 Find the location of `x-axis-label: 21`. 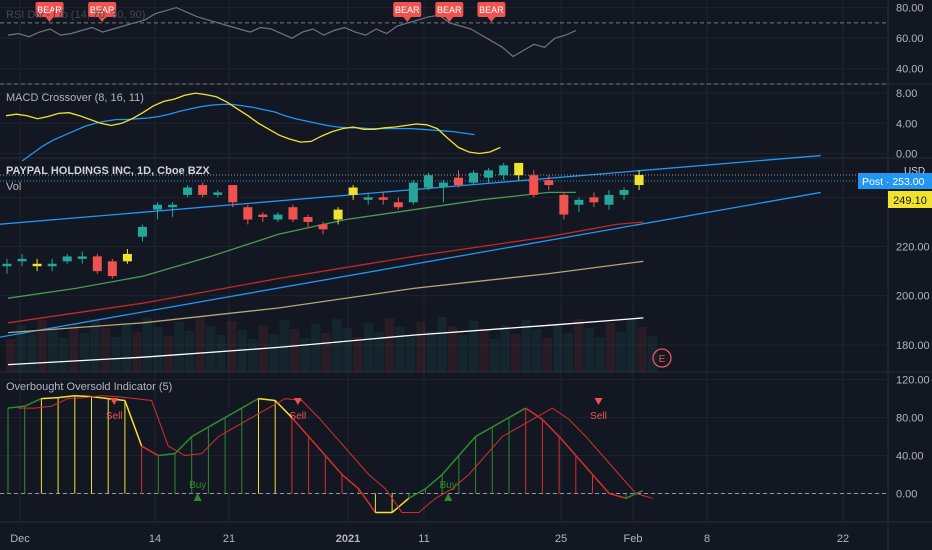

x-axis-label: 21 is located at coordinates (229, 539).